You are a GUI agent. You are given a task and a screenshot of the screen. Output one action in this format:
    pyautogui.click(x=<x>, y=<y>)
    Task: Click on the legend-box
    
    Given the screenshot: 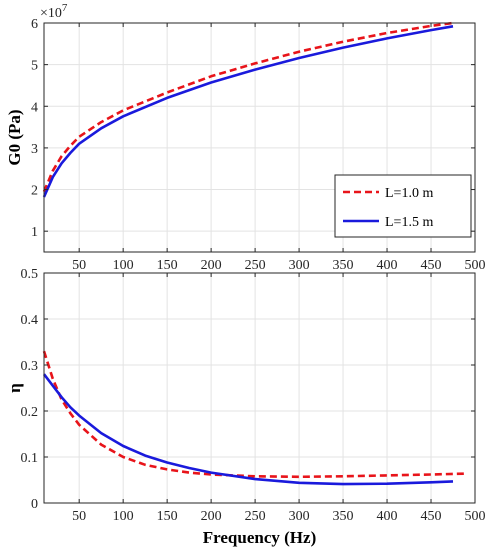 What is the action you would take?
    pyautogui.click(x=403, y=206)
    